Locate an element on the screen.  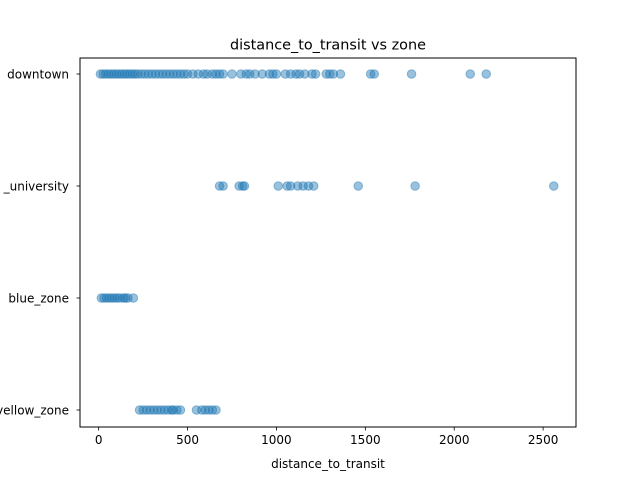
x-tick-label: 1500 is located at coordinates (365, 440).